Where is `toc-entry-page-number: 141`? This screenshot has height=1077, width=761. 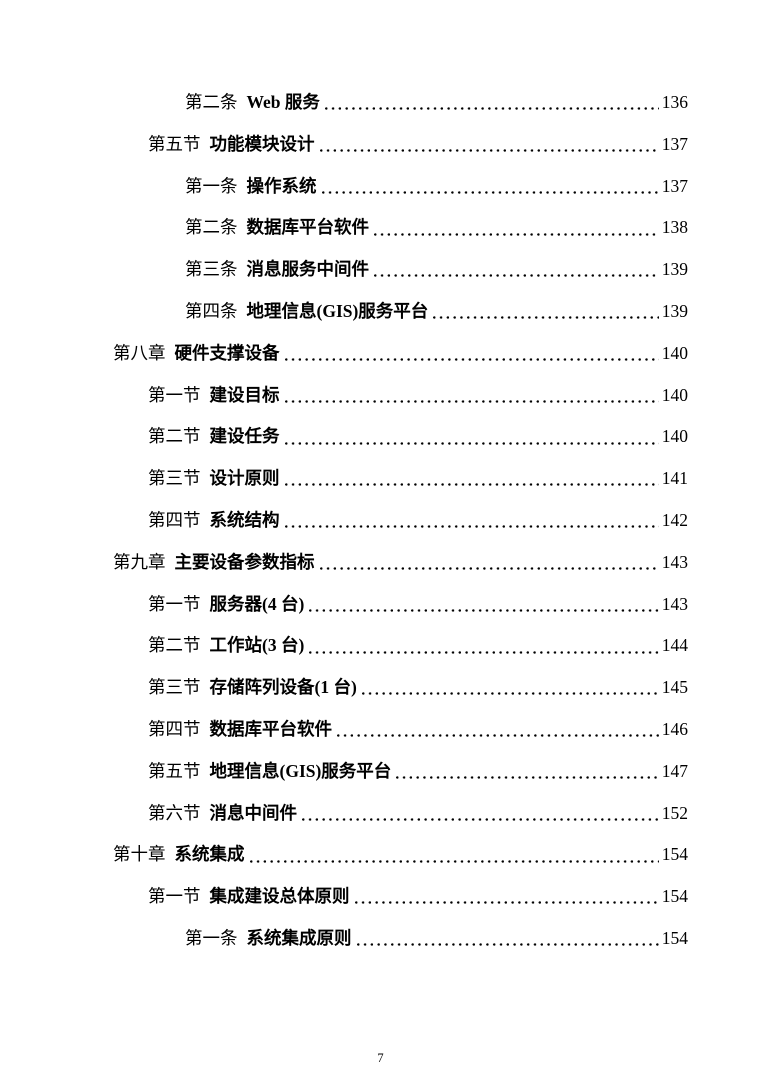
toc-entry-page-number: 141 is located at coordinates (674, 478).